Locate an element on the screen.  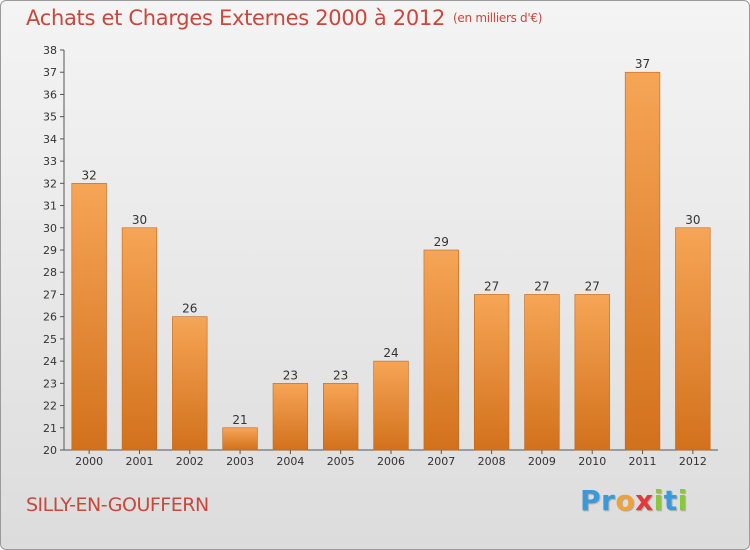
data-label-2008: 27 is located at coordinates (491, 286).